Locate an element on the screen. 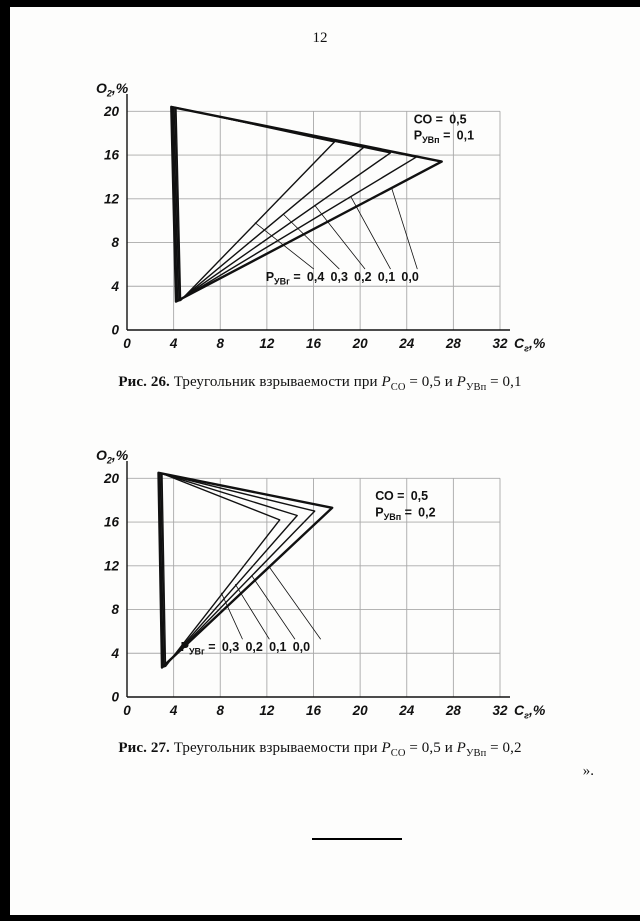 The width and height of the screenshot is (640, 921). caption-26-mid: = 0,5 и is located at coordinates (431, 382).